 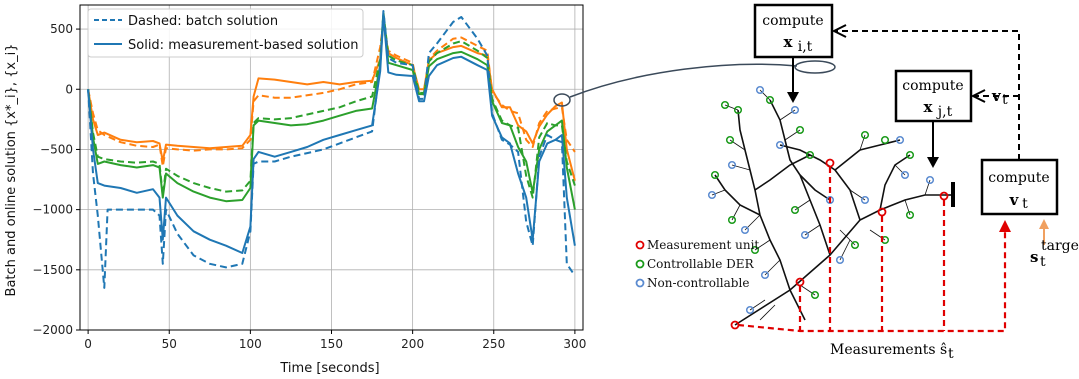 What do you see at coordinates (640, 283) in the screenshot?
I see `legend-noncontrollable-marker` at bounding box center [640, 283].